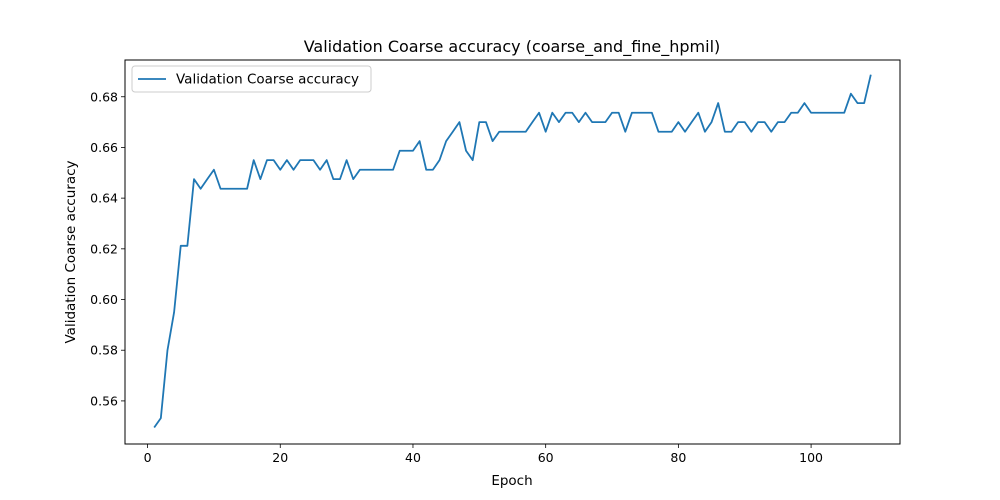 This screenshot has height=500, width=1000. I want to click on y-tick-label: 0.64, so click(104, 198).